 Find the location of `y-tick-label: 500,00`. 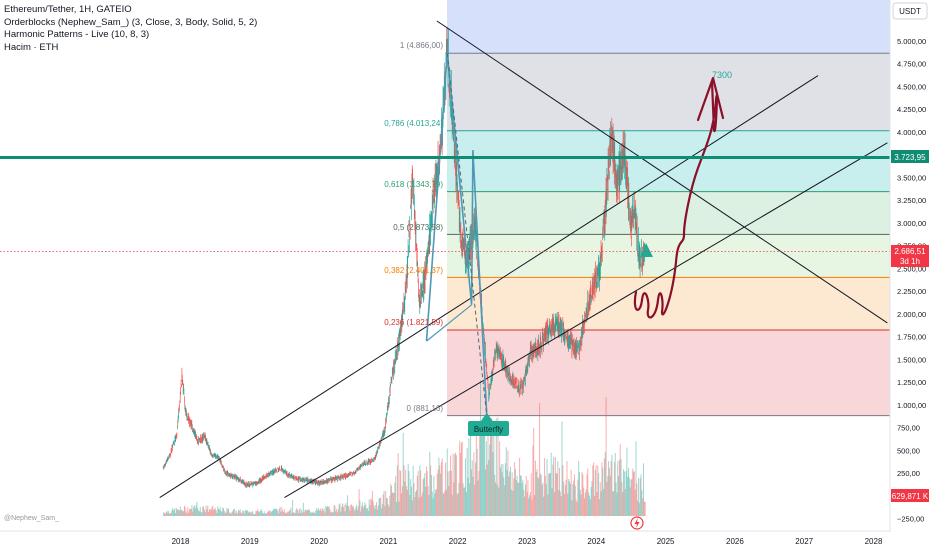

y-tick-label: 500,00 is located at coordinates (908, 450).